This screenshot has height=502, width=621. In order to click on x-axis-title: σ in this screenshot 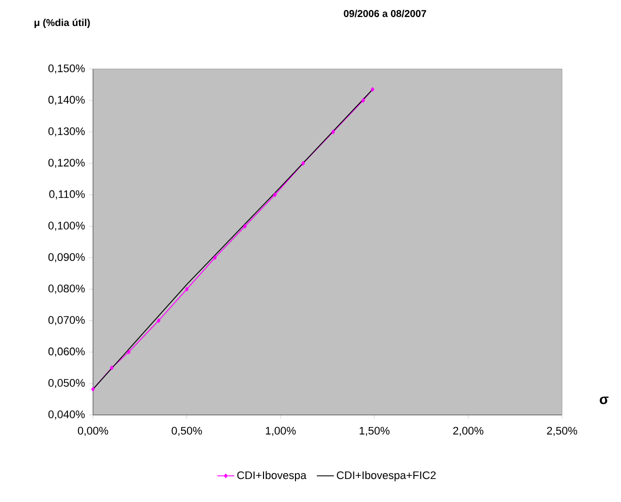, I will do `click(604, 400)`.